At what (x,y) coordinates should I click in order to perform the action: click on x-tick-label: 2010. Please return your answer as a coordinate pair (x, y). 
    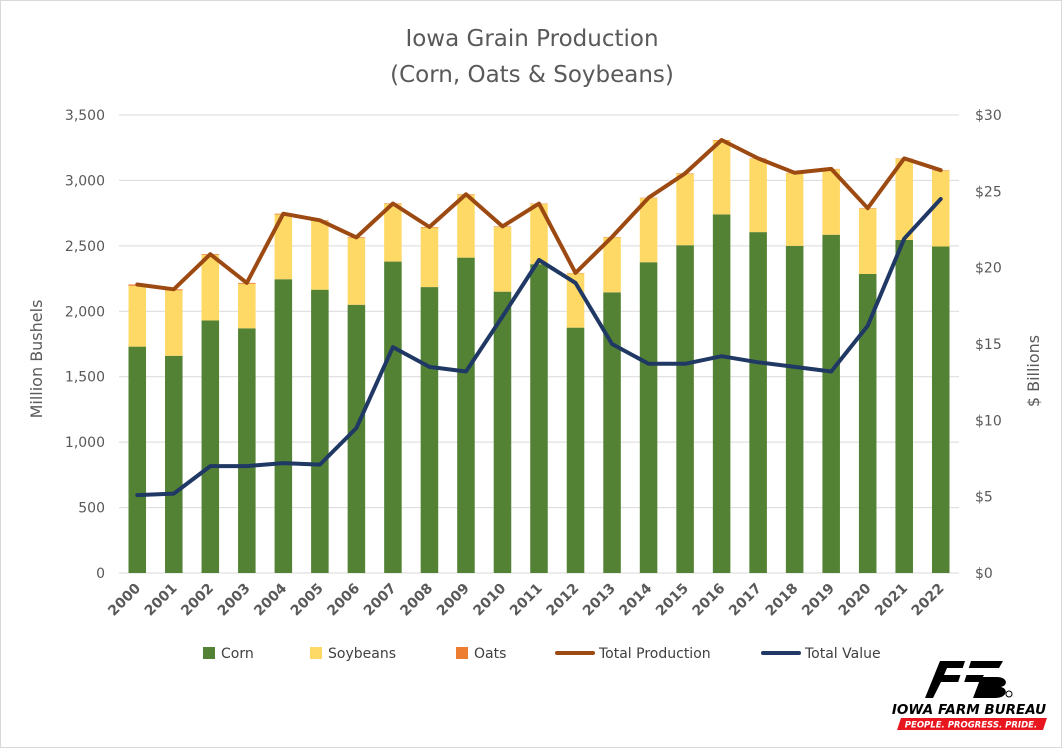
    Looking at the image, I should click on (489, 599).